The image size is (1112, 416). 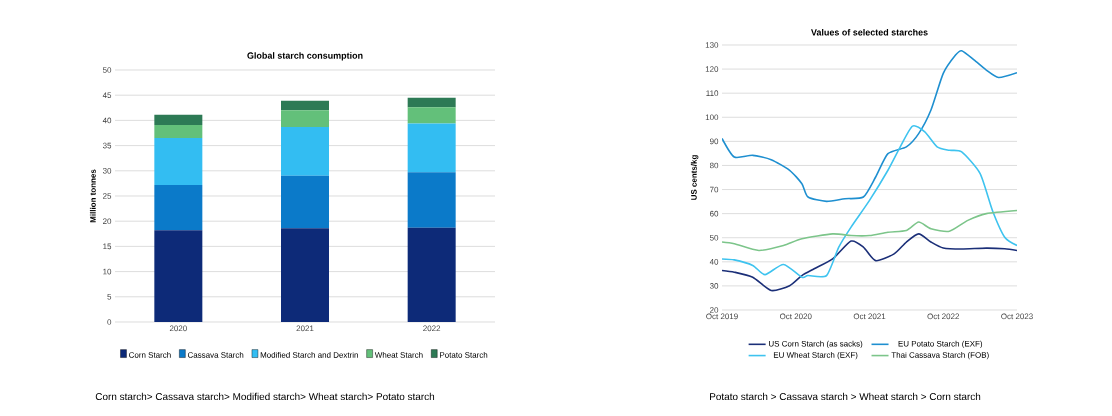 What do you see at coordinates (845, 396) in the screenshot?
I see `text: Potato starch > Cassava starch > Wheat starch > Corn starch` at bounding box center [845, 396].